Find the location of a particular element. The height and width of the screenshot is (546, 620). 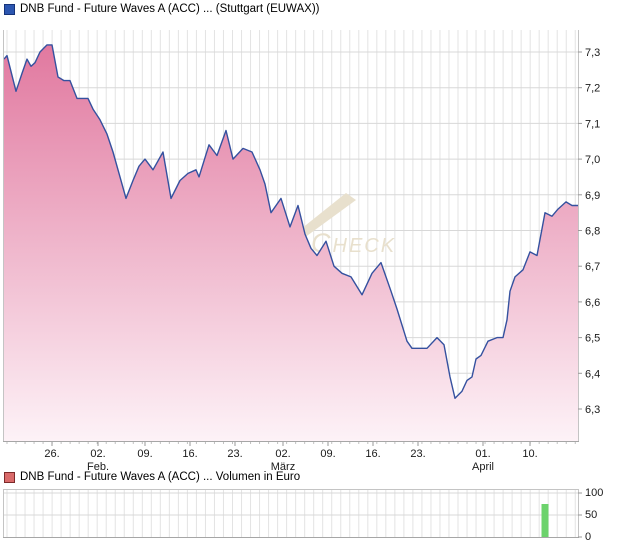

price-y-tick-label: 6,9 is located at coordinates (592, 196).